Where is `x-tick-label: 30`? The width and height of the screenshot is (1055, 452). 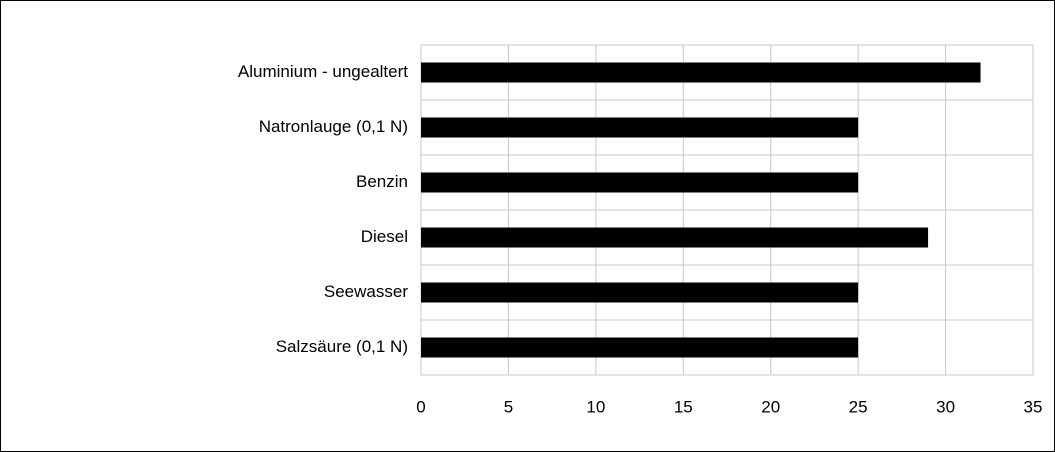 x-tick-label: 30 is located at coordinates (945, 406).